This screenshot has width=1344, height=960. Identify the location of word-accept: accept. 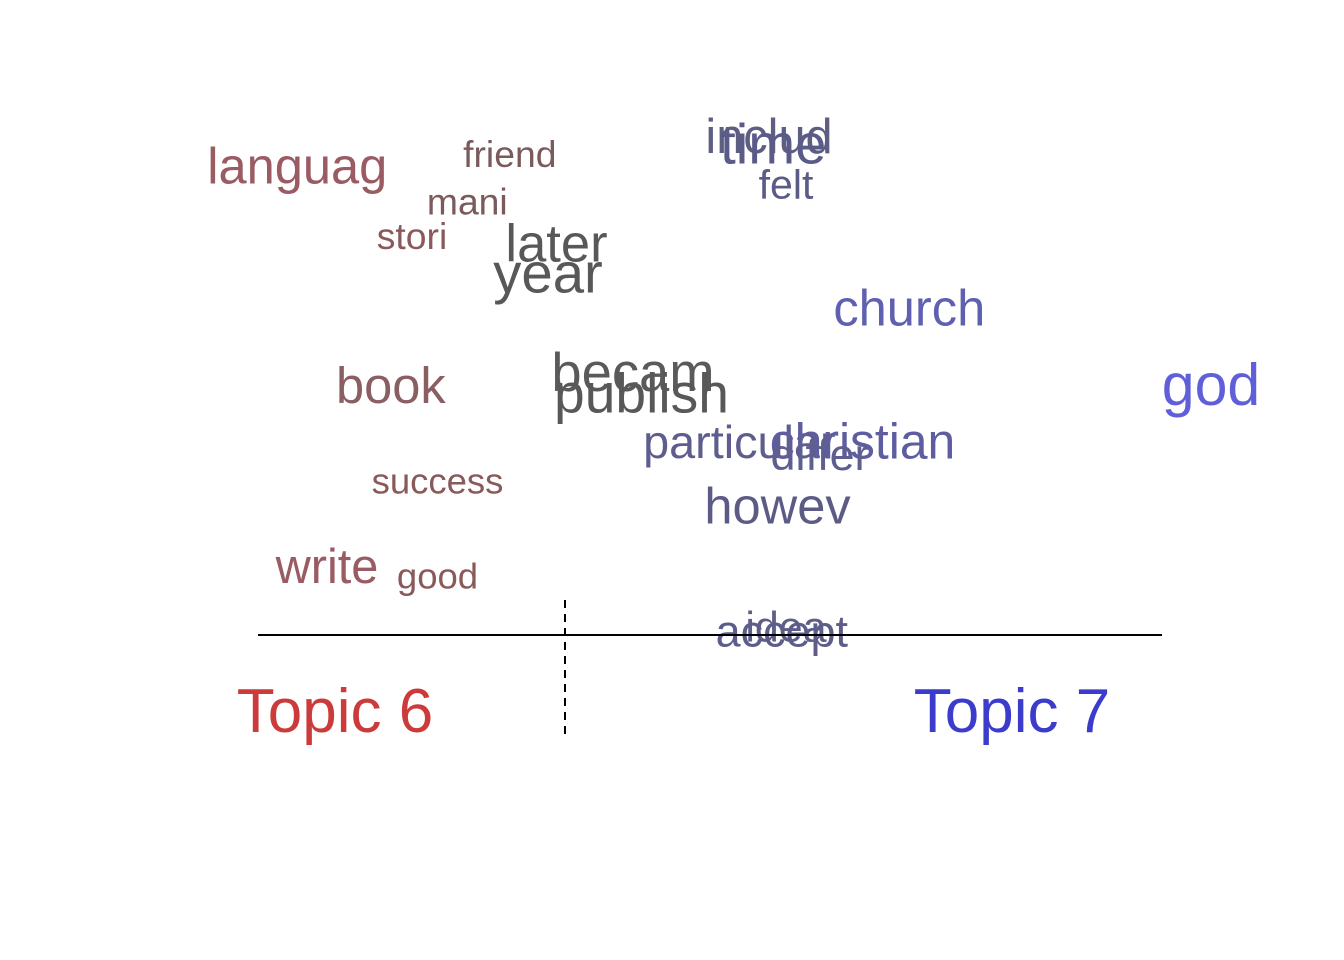
(782, 630).